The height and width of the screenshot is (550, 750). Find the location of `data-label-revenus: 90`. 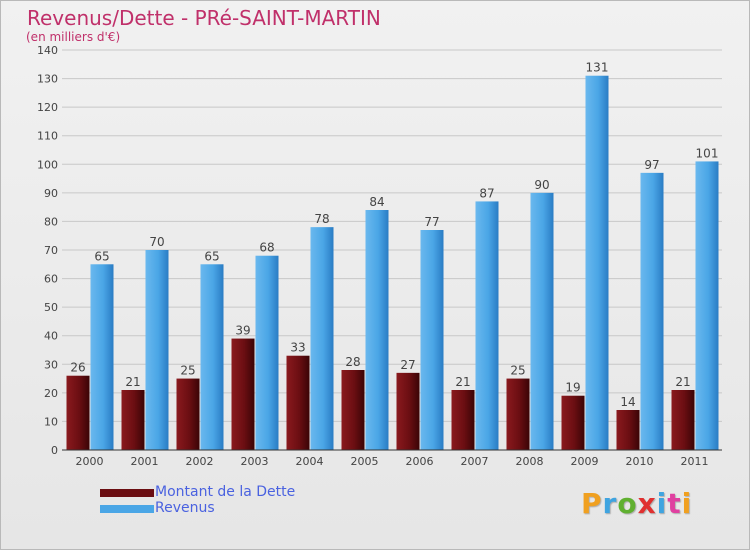

data-label-revenus: 90 is located at coordinates (541, 185).